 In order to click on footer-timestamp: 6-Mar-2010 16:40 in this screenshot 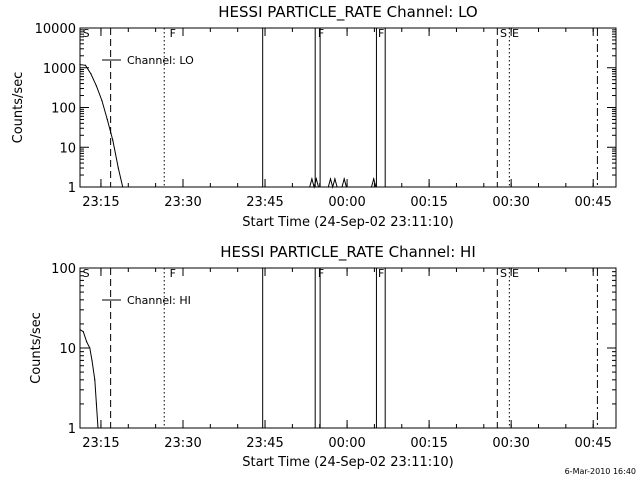, I will do `click(600, 471)`.